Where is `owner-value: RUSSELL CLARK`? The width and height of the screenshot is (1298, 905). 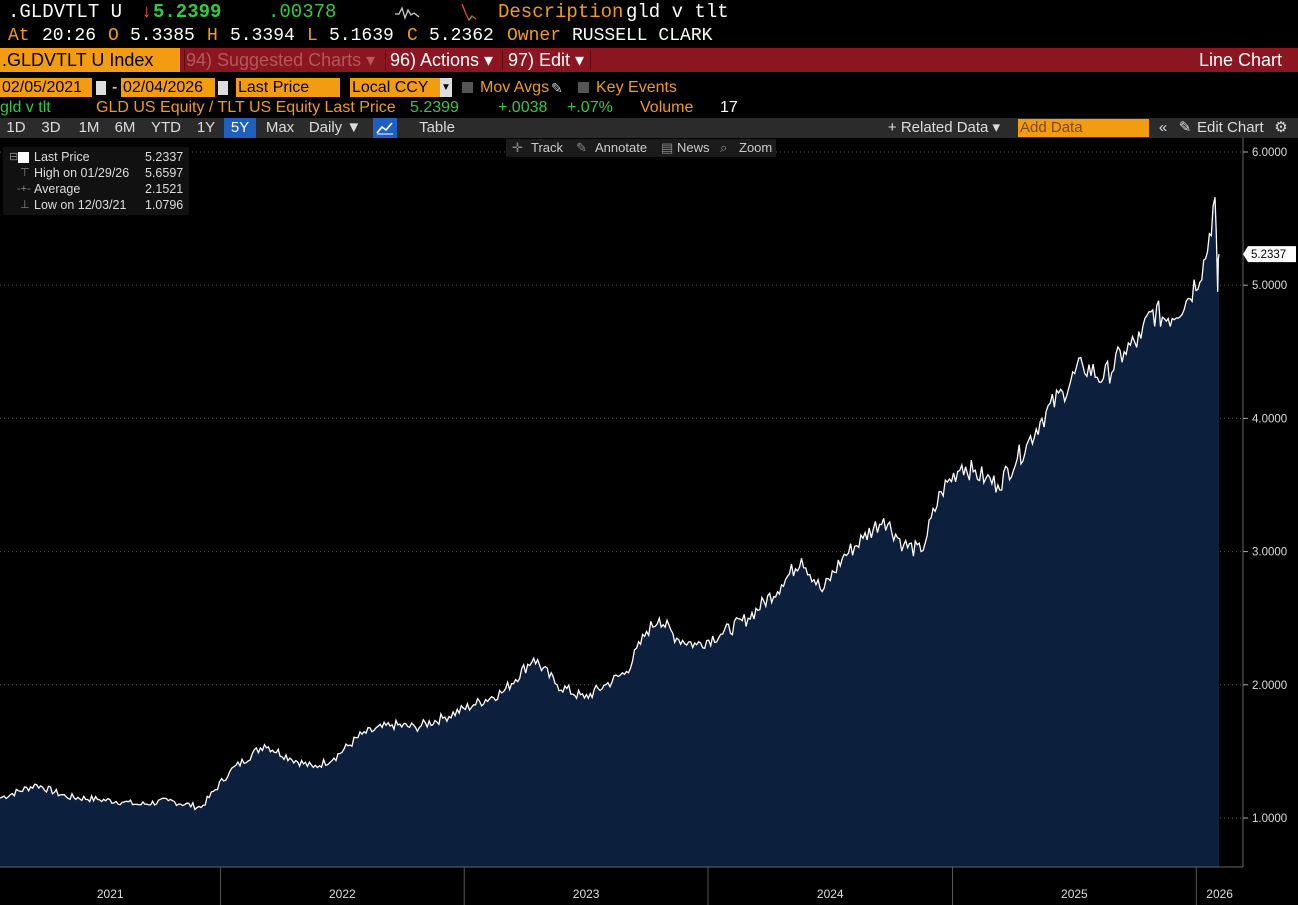 owner-value: RUSSELL CLARK is located at coordinates (642, 36).